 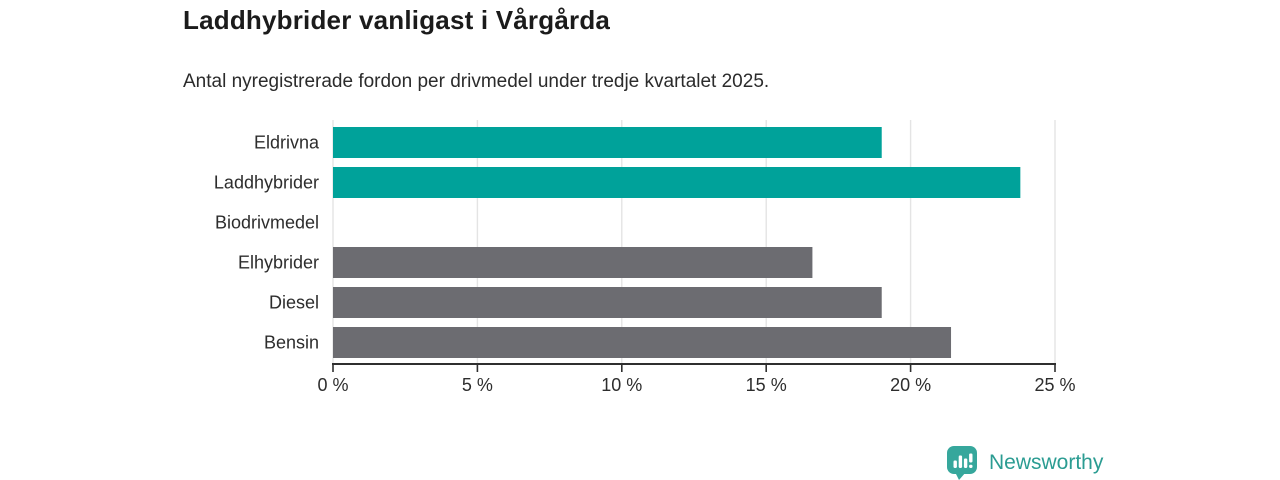 I want to click on bar-bensin, so click(x=642, y=342).